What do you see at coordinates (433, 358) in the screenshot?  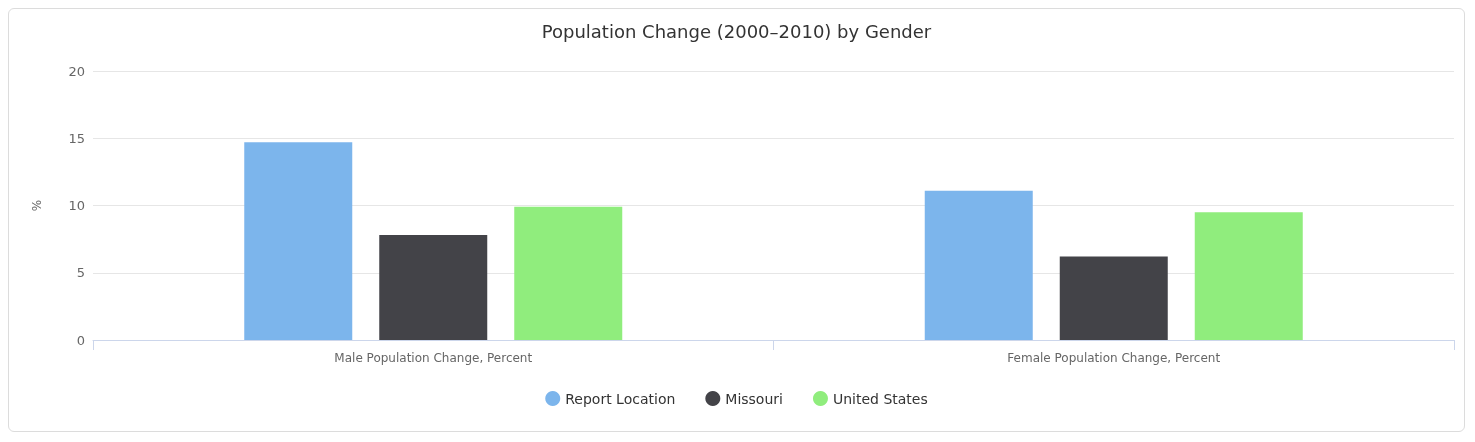 I see `x-tick-label: Male Population Change, Percent` at bounding box center [433, 358].